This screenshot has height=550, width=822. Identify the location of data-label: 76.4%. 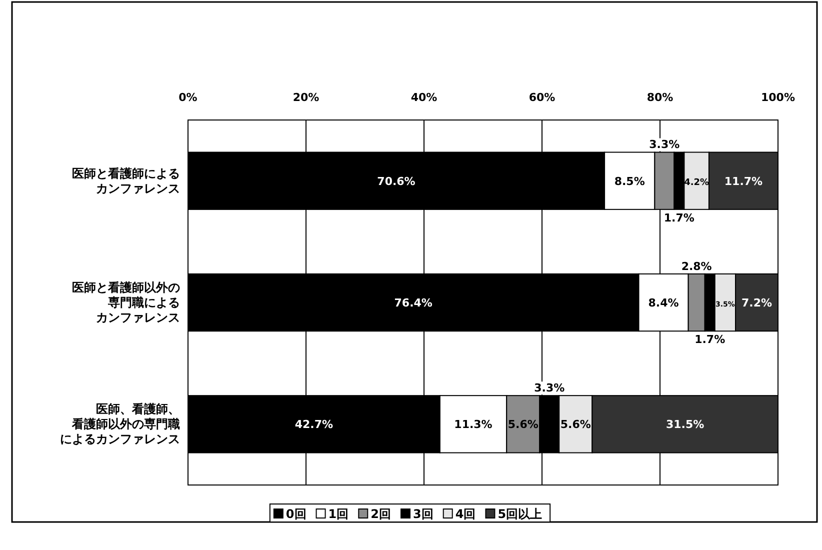
(413, 303).